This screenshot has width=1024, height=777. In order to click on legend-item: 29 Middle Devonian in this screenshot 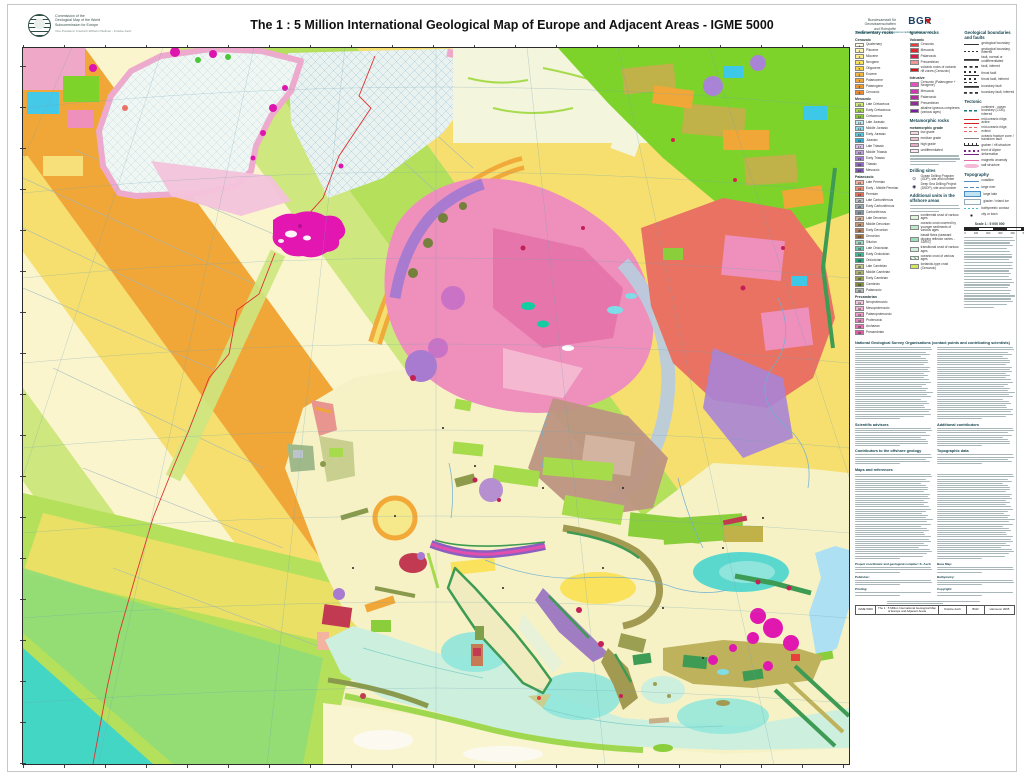, I will do `click(880, 224)`.